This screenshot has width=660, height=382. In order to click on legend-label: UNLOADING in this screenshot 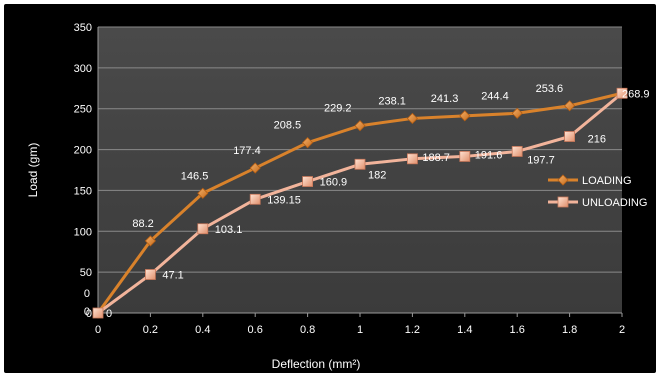, I will do `click(614, 203)`.